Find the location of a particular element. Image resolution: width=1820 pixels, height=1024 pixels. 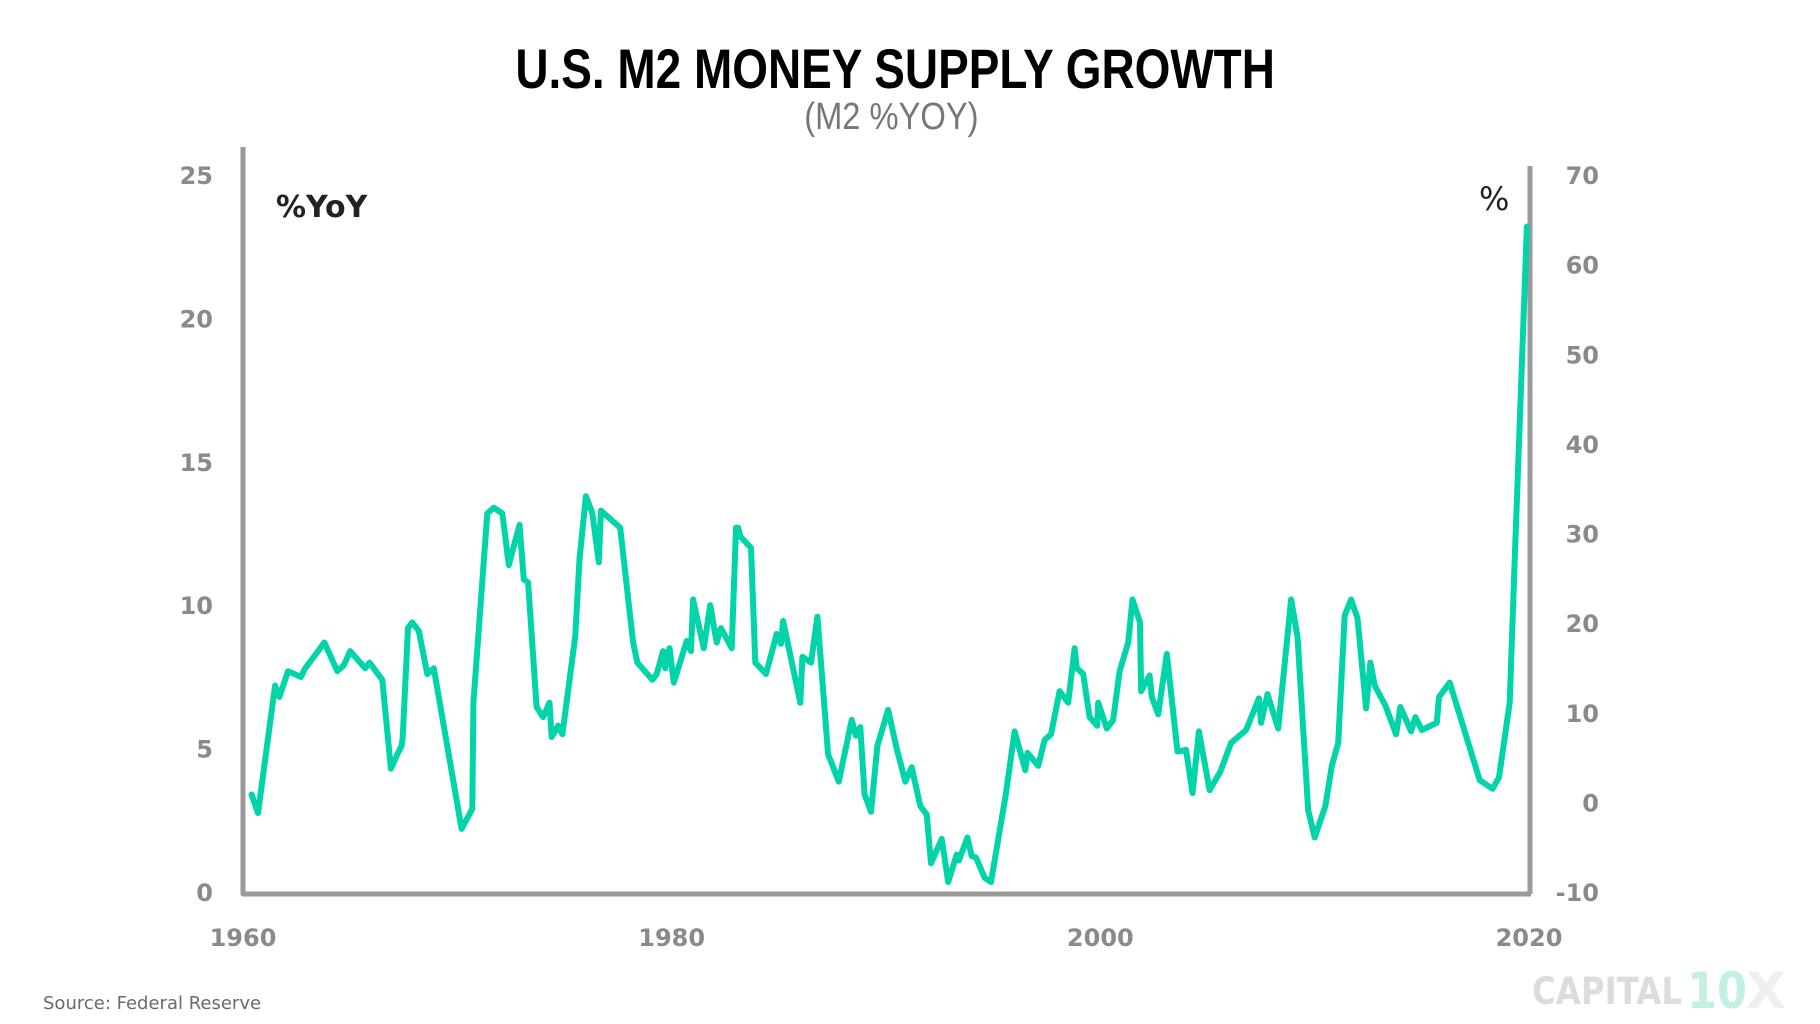

chart-title: U.S. M2 MONEY SUPPLY GROWTH is located at coordinates (895, 68).